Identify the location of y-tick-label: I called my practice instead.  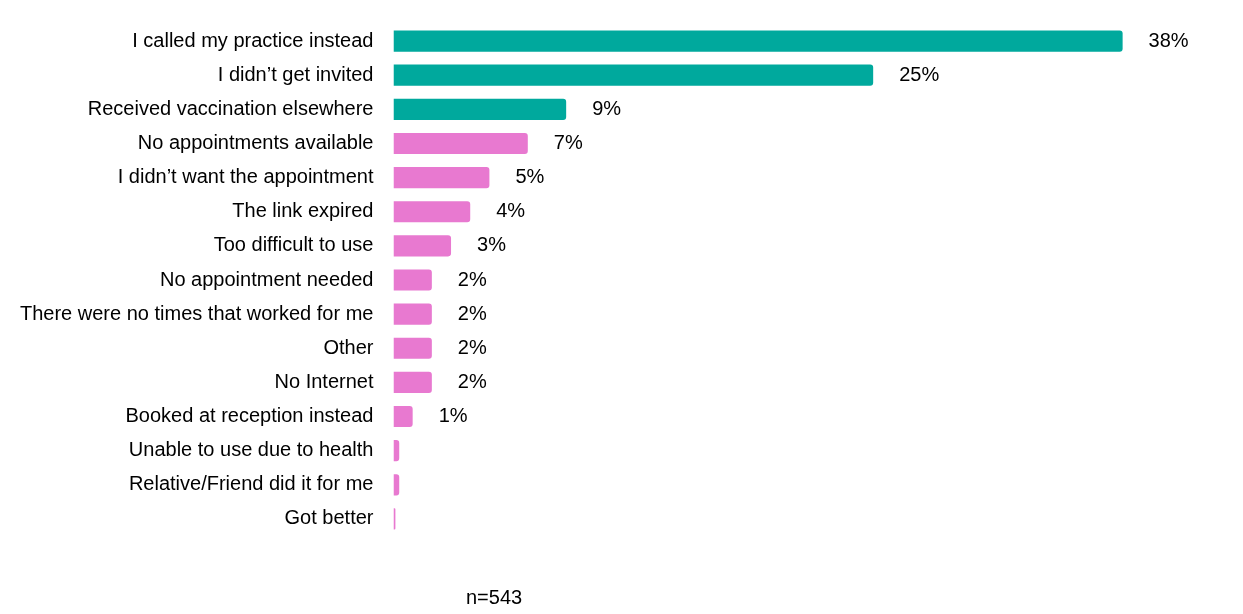
(253, 39).